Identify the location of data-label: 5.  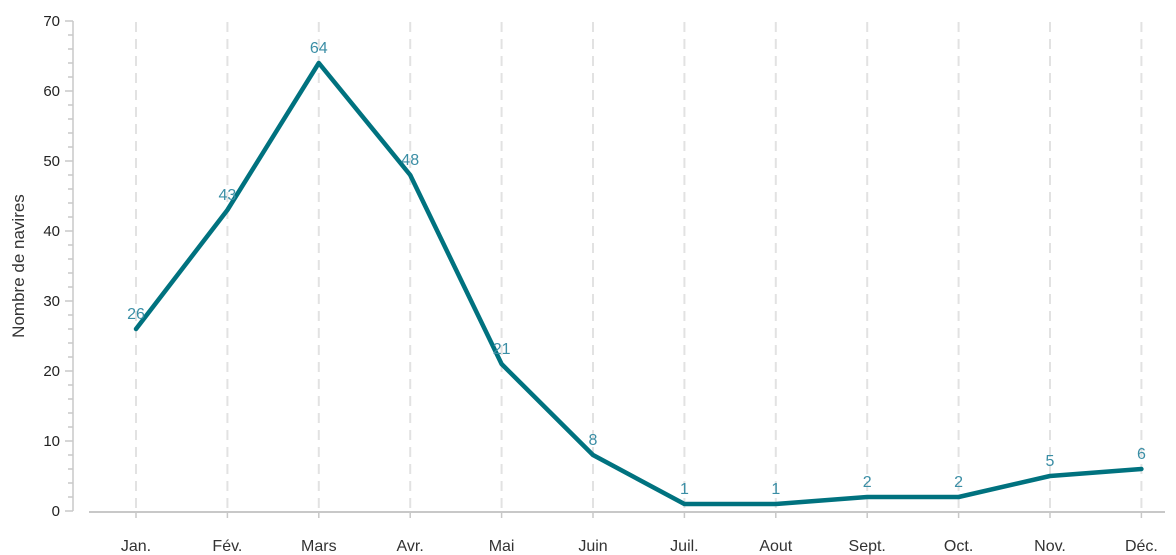
(1050, 461).